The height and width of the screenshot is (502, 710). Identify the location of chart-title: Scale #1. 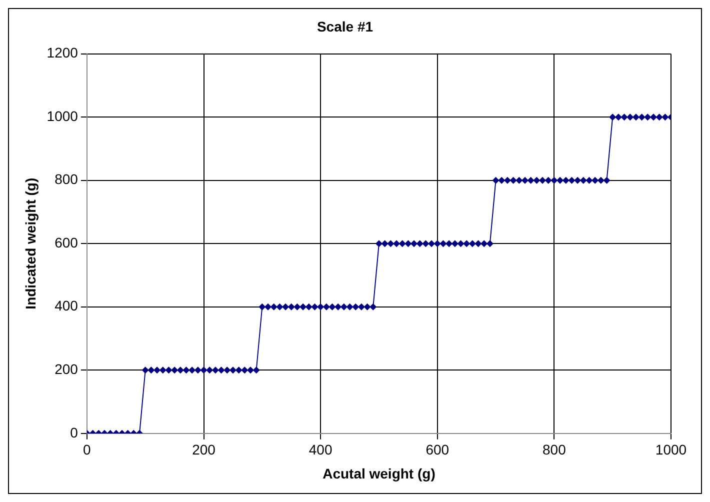
(345, 26).